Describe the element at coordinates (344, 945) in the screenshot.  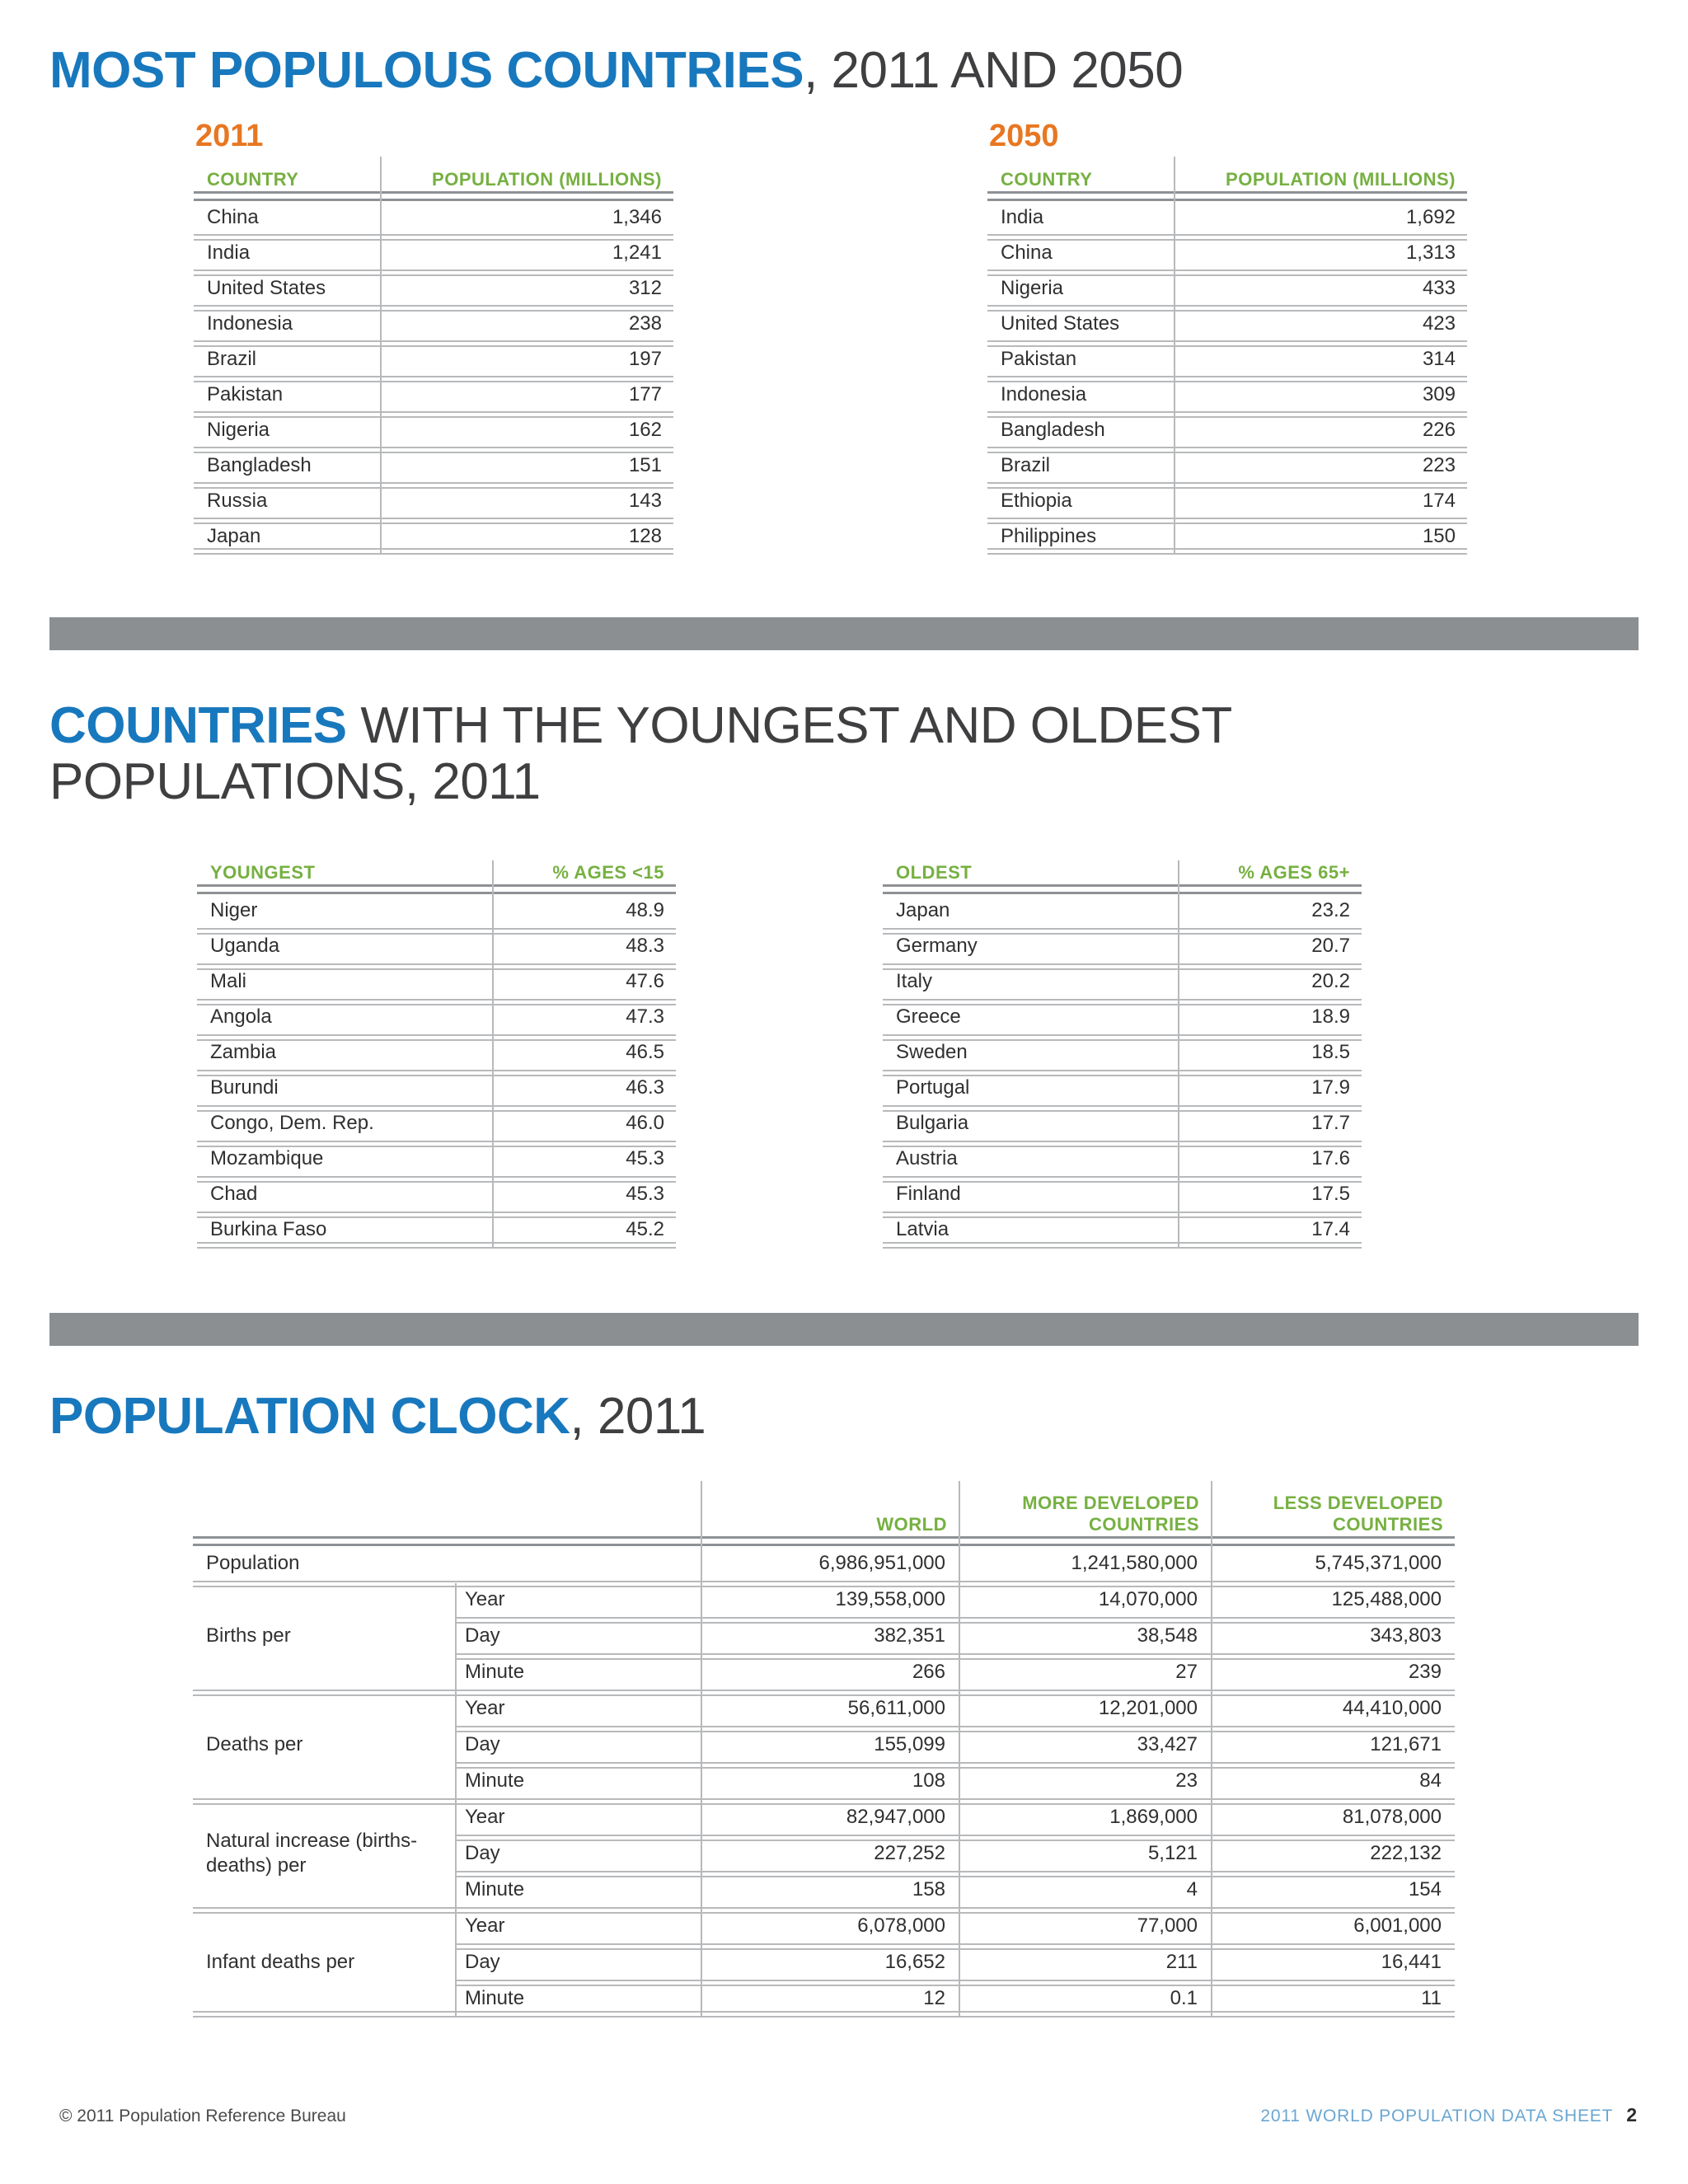
I see `country-cell: Uganda` at that location.